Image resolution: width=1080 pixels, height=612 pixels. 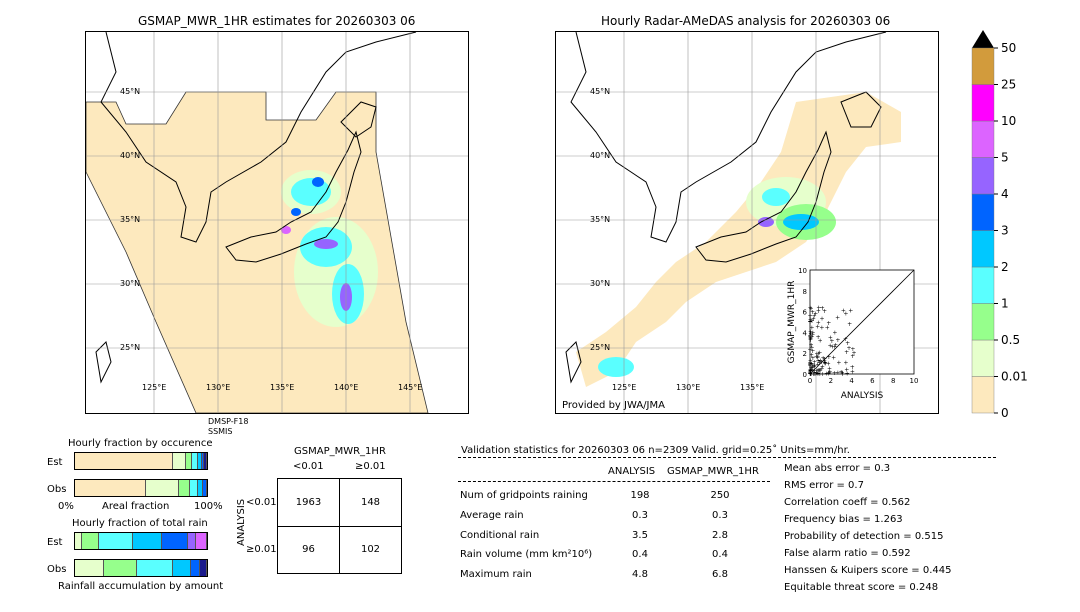 I want to click on scatter-ytick: 0, so click(x=805, y=375).